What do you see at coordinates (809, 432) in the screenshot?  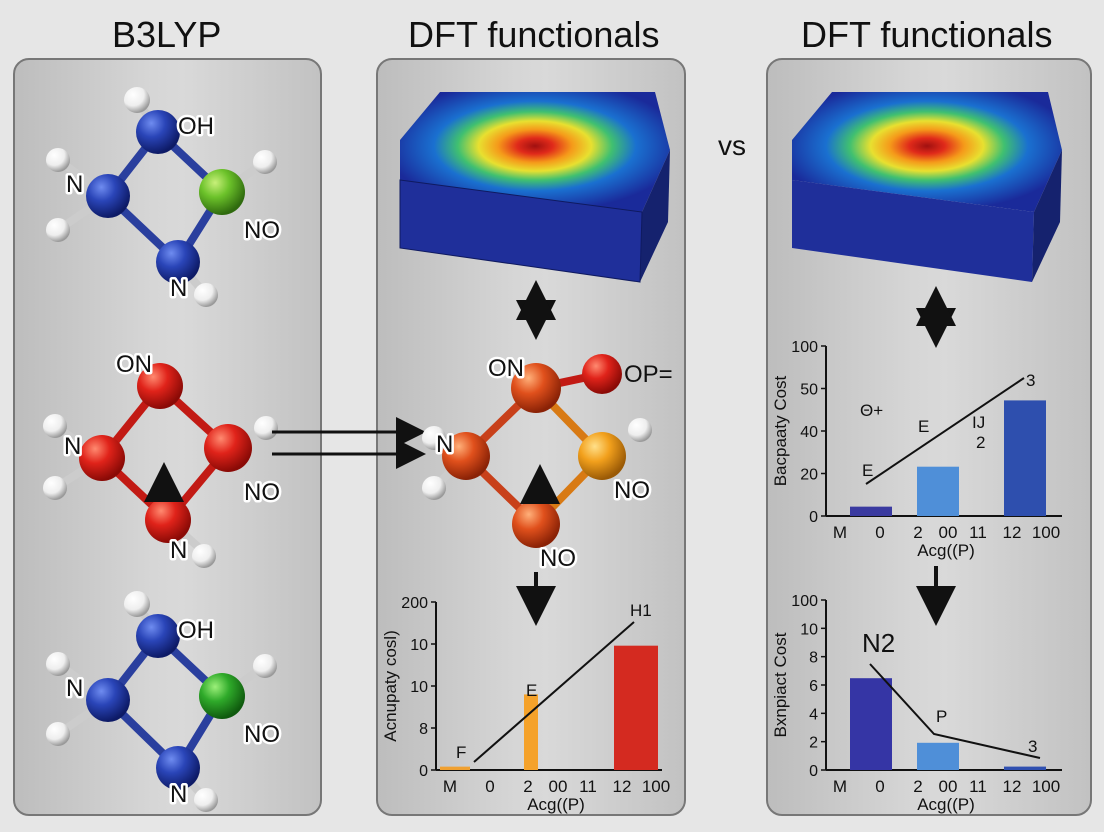 I see `y-tick-label: 40` at bounding box center [809, 432].